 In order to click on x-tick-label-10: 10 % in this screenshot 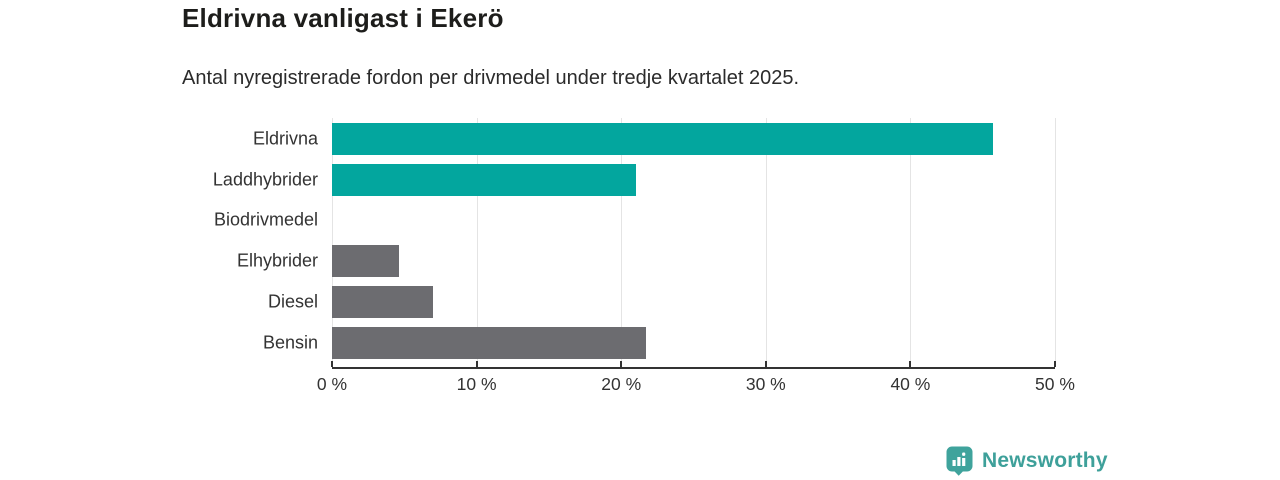, I will do `click(476, 384)`.